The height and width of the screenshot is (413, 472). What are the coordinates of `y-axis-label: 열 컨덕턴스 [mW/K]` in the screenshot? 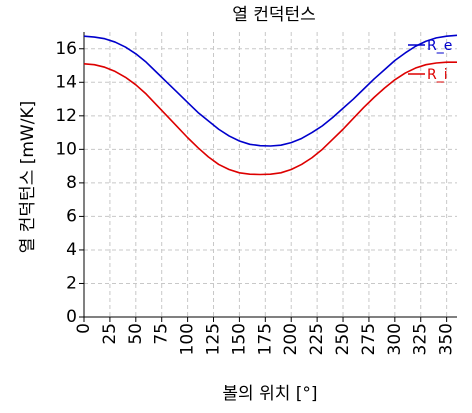 It's located at (28, 177).